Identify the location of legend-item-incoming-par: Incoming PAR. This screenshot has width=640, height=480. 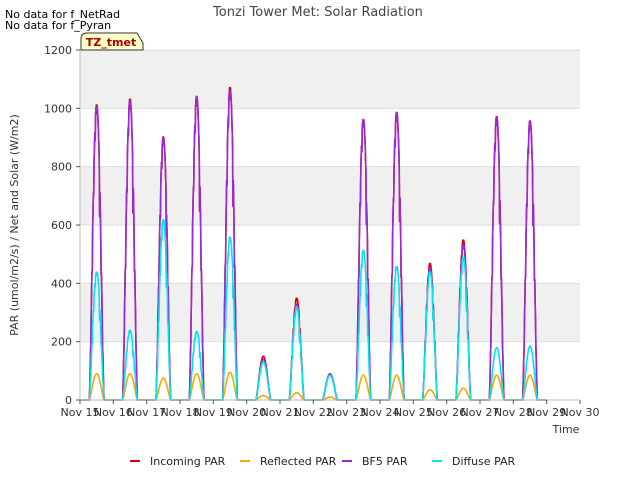
(178, 461).